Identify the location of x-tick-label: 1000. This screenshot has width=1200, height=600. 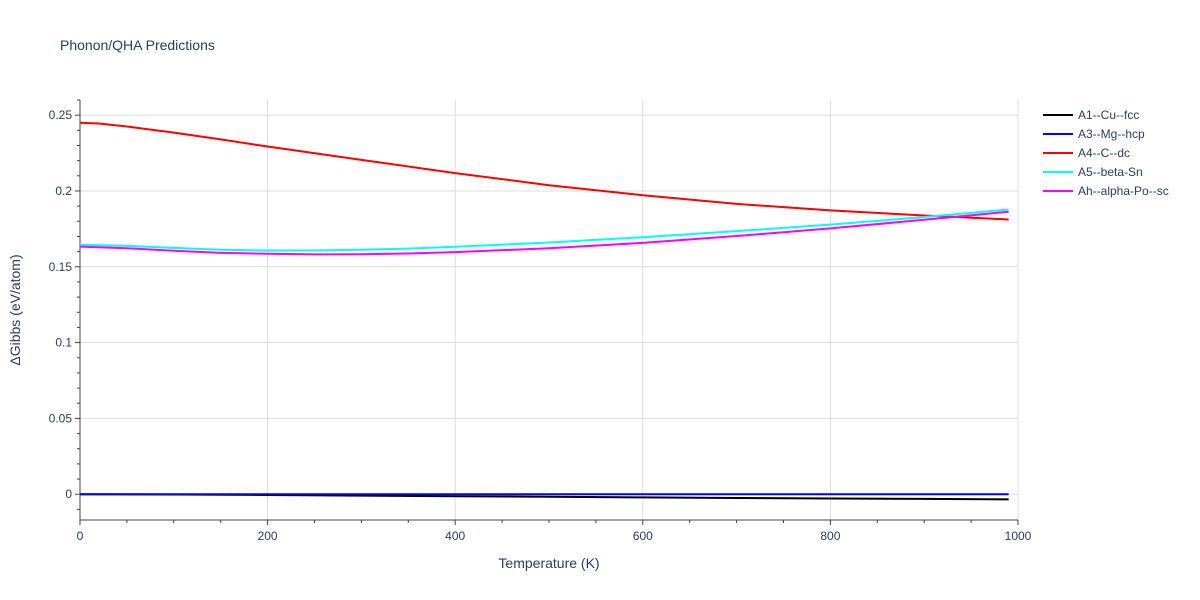
(1018, 536).